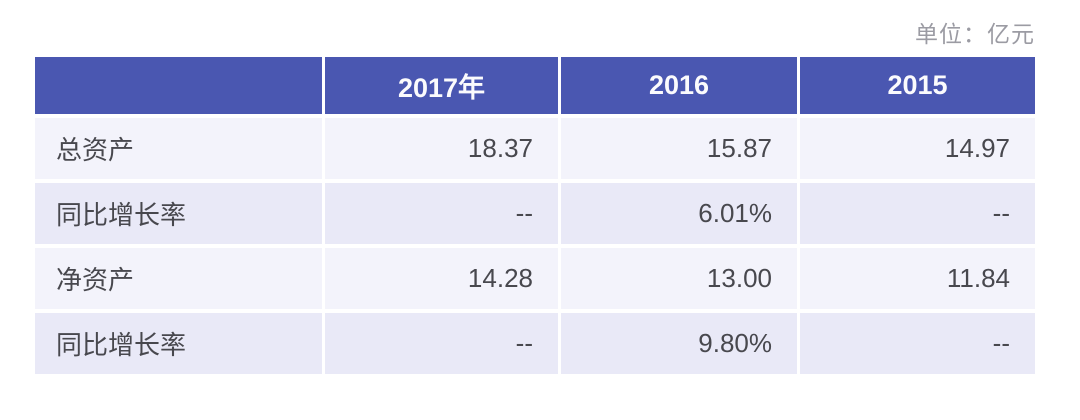  I want to click on value-2016: 13.00, so click(679, 278).